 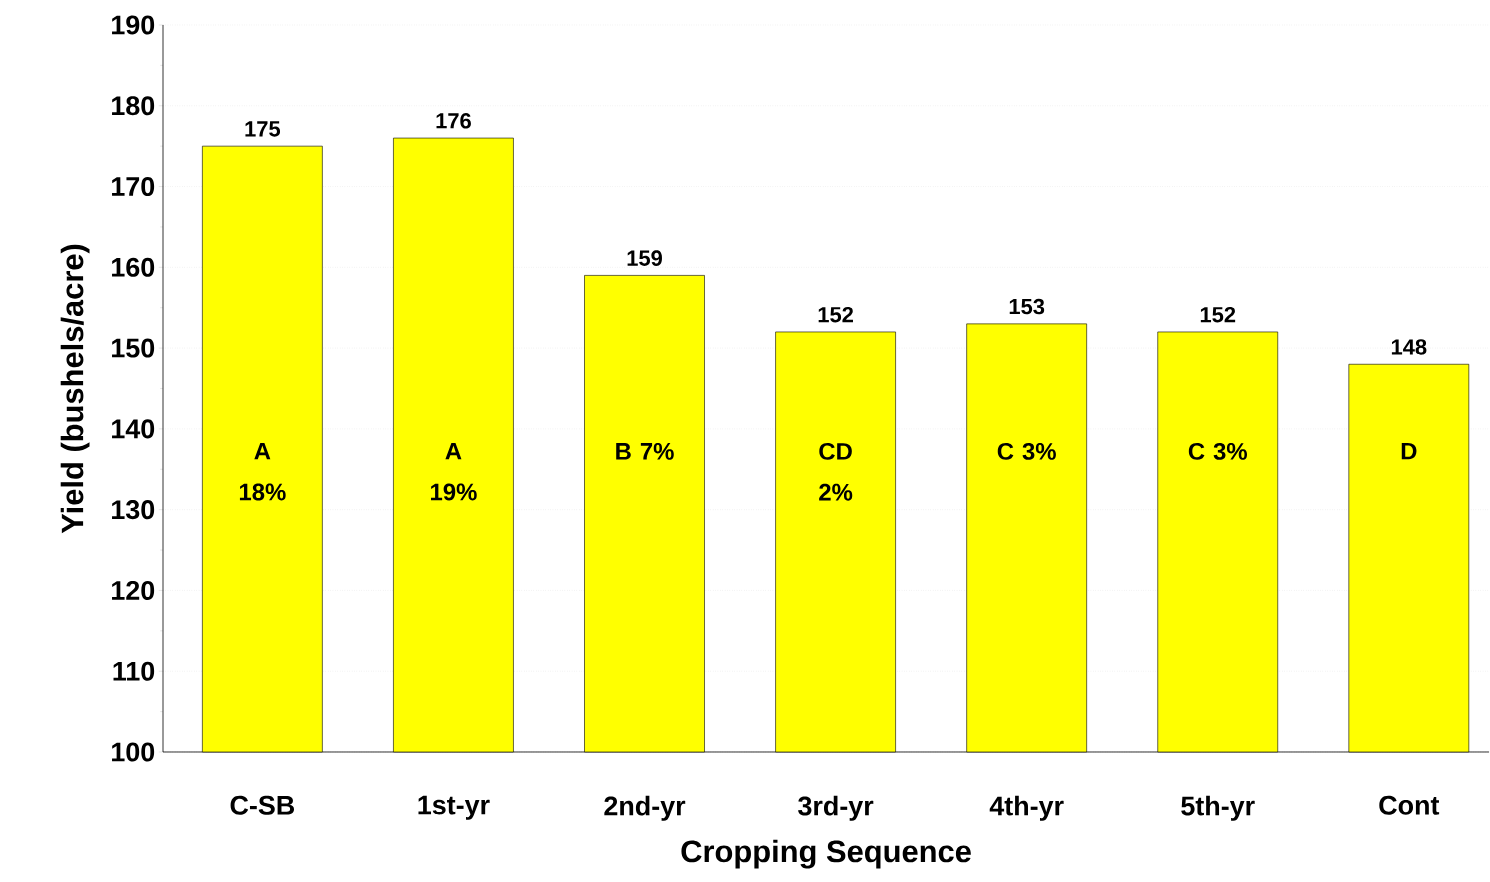 I want to click on y-tick-label: 190, so click(x=133, y=25).